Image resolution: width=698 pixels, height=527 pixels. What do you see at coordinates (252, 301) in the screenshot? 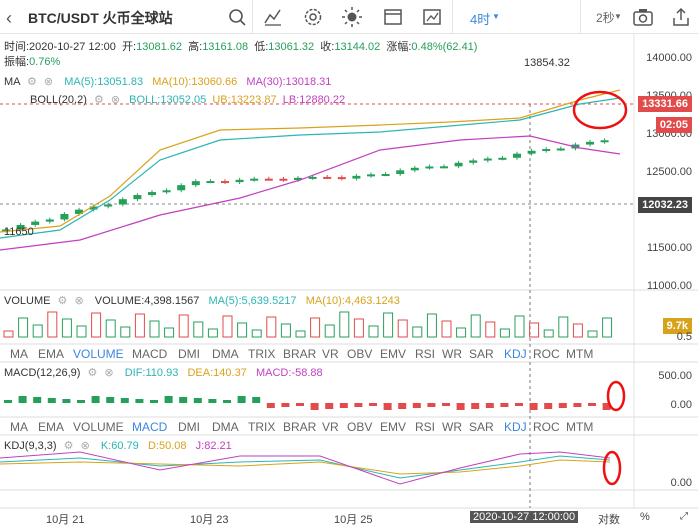
I see `volume-ma5-value: MA(5):5,639.5217` at bounding box center [252, 301].